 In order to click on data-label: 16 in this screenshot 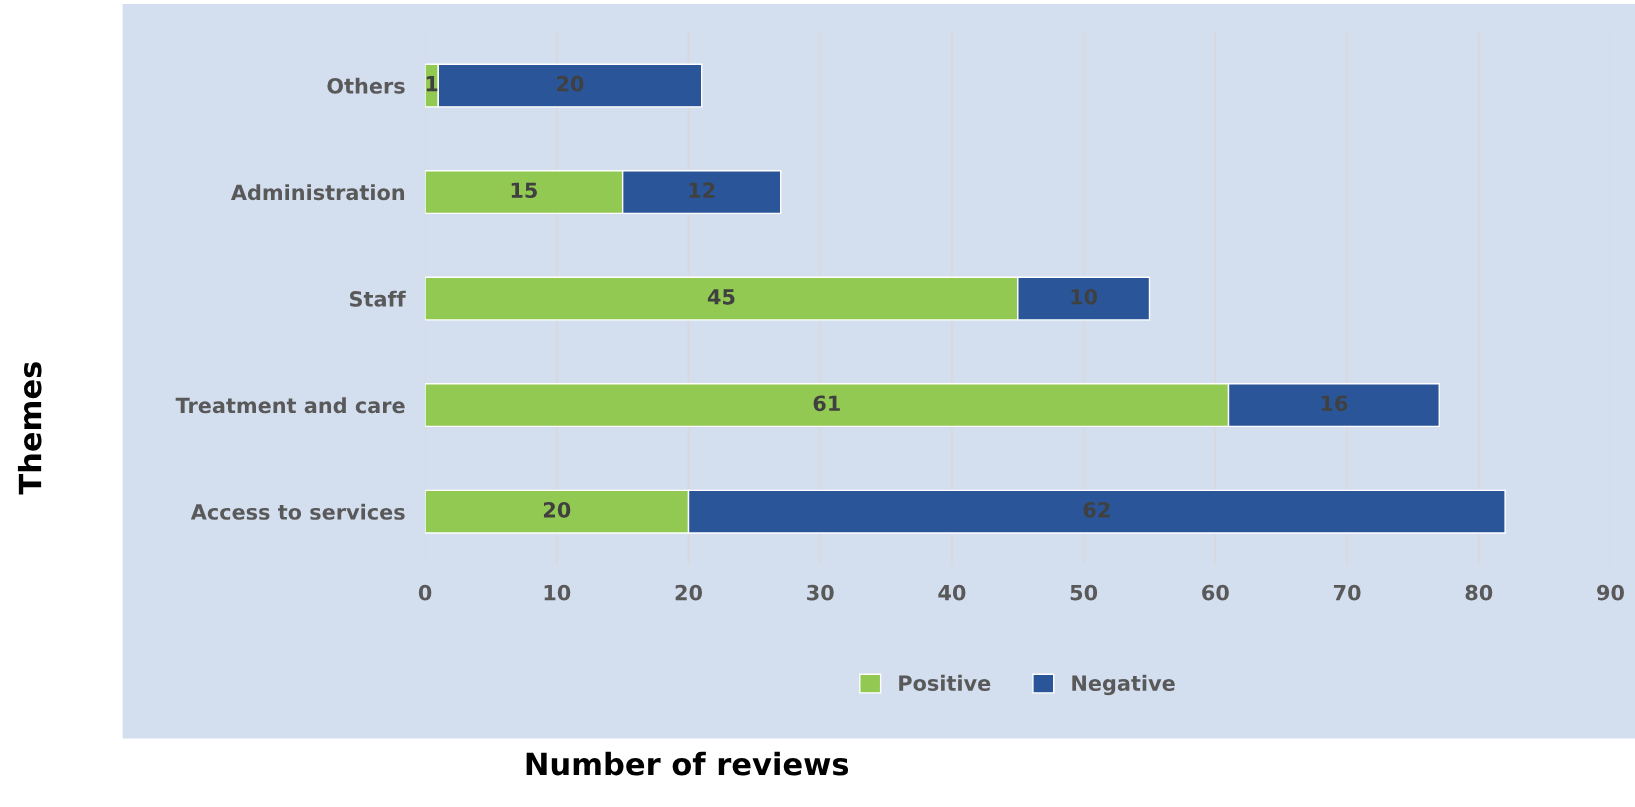, I will do `click(1334, 403)`.